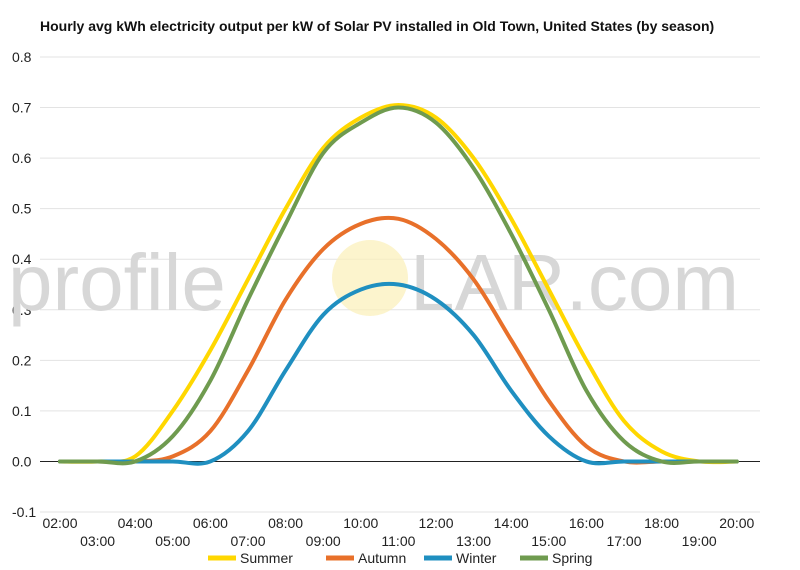 The width and height of the screenshot is (800, 570). I want to click on legend-label-autumn: Autumn, so click(382, 558).